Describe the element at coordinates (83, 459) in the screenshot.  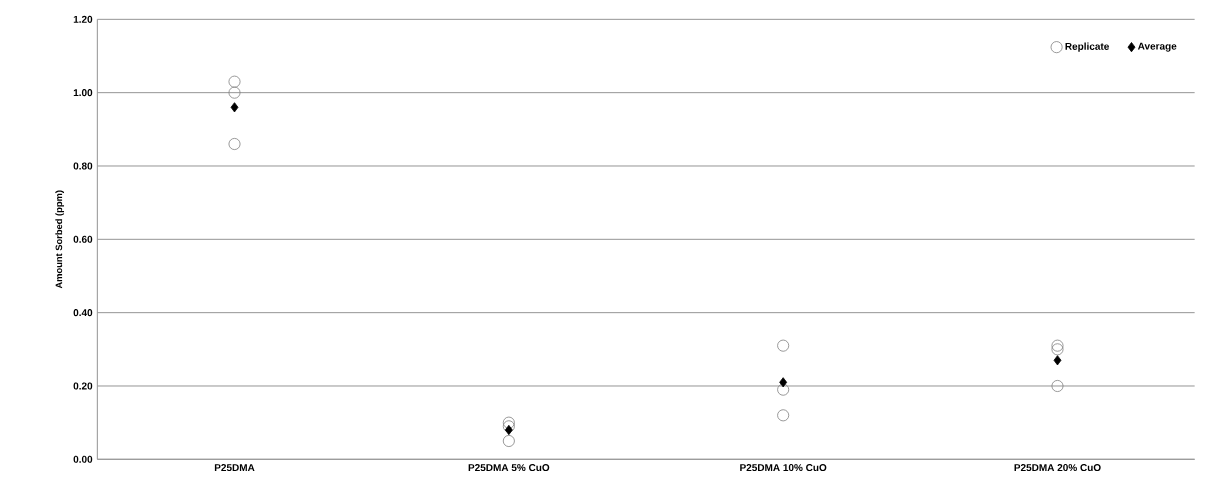
I see `y-tick-label: 0.00` at that location.